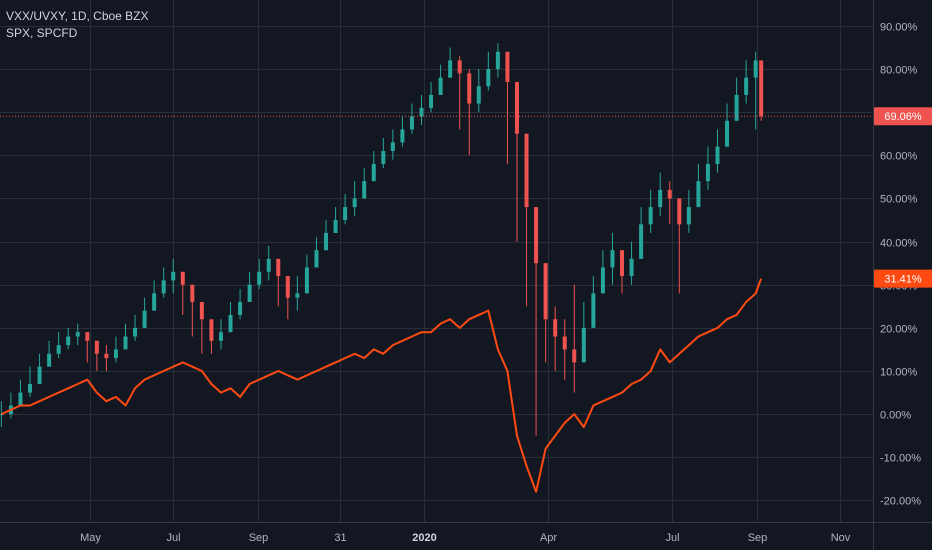  What do you see at coordinates (899, 200) in the screenshot?
I see `price-tick-label: 50.00%` at bounding box center [899, 200].